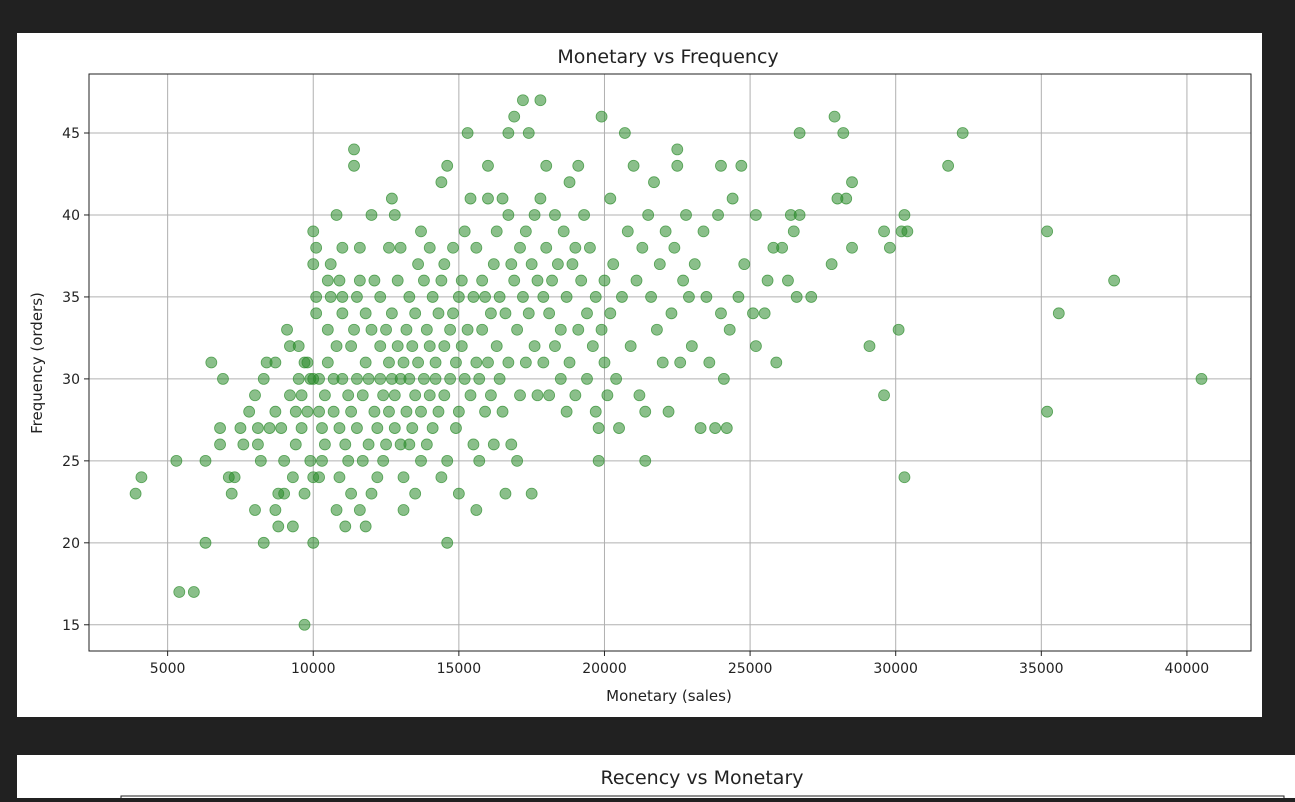 Image resolution: width=1295 pixels, height=802 pixels. What do you see at coordinates (71, 298) in the screenshot?
I see `y-tick-label: 35` at bounding box center [71, 298].